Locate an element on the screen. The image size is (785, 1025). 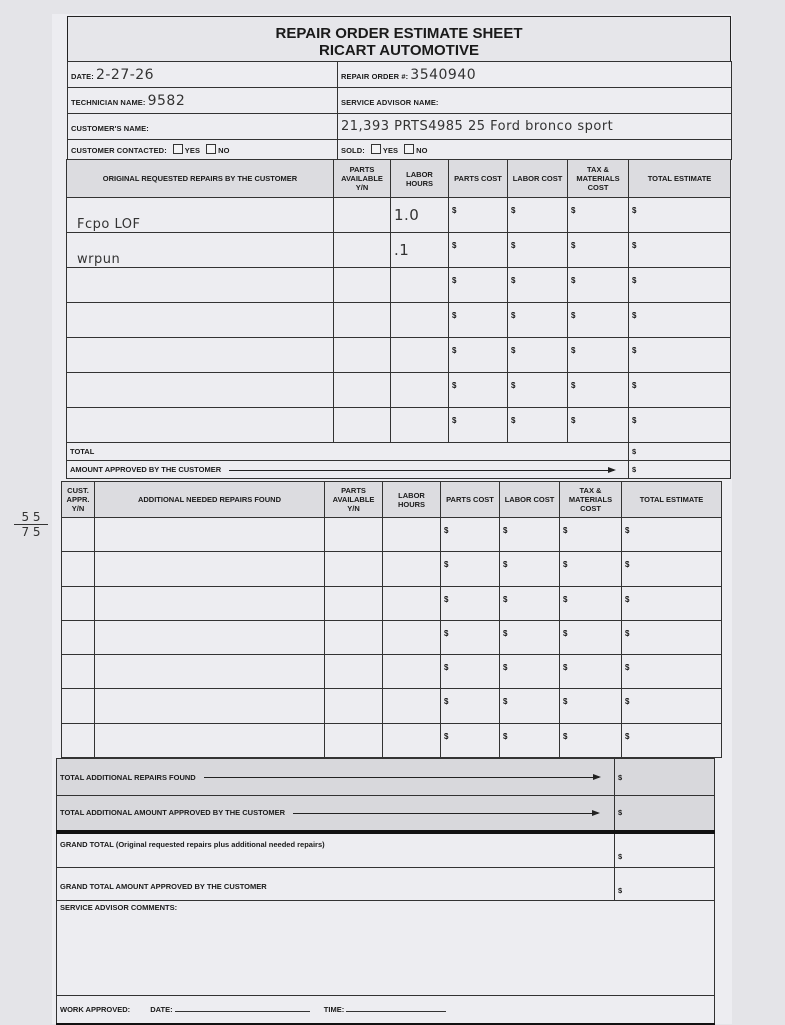
vehicle-note-field: 21,393 PRTS4985 25 Ford bronco sport is located at coordinates (534, 126).